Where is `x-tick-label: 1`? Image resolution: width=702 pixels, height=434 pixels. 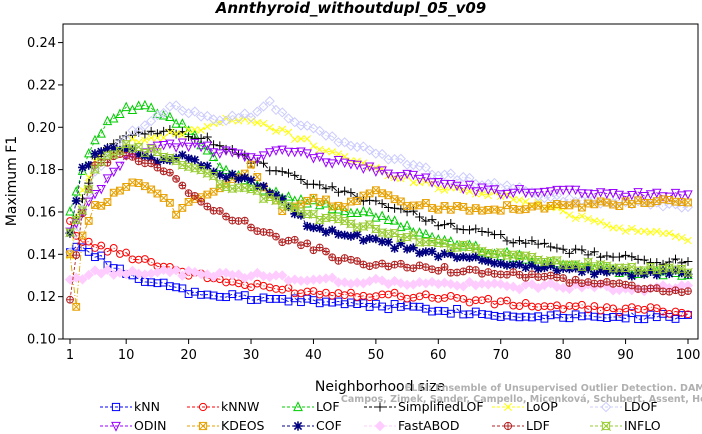
x-tick-label: 1 is located at coordinates (70, 355).